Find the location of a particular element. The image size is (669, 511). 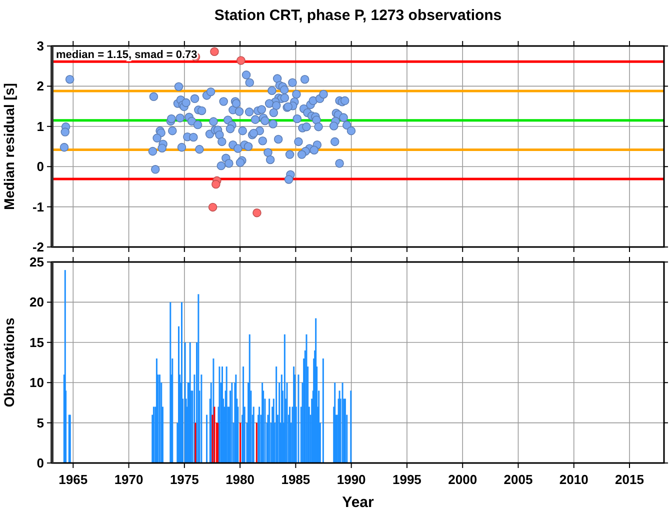

y-axis-title: Median residual [s] is located at coordinates (9, 146).